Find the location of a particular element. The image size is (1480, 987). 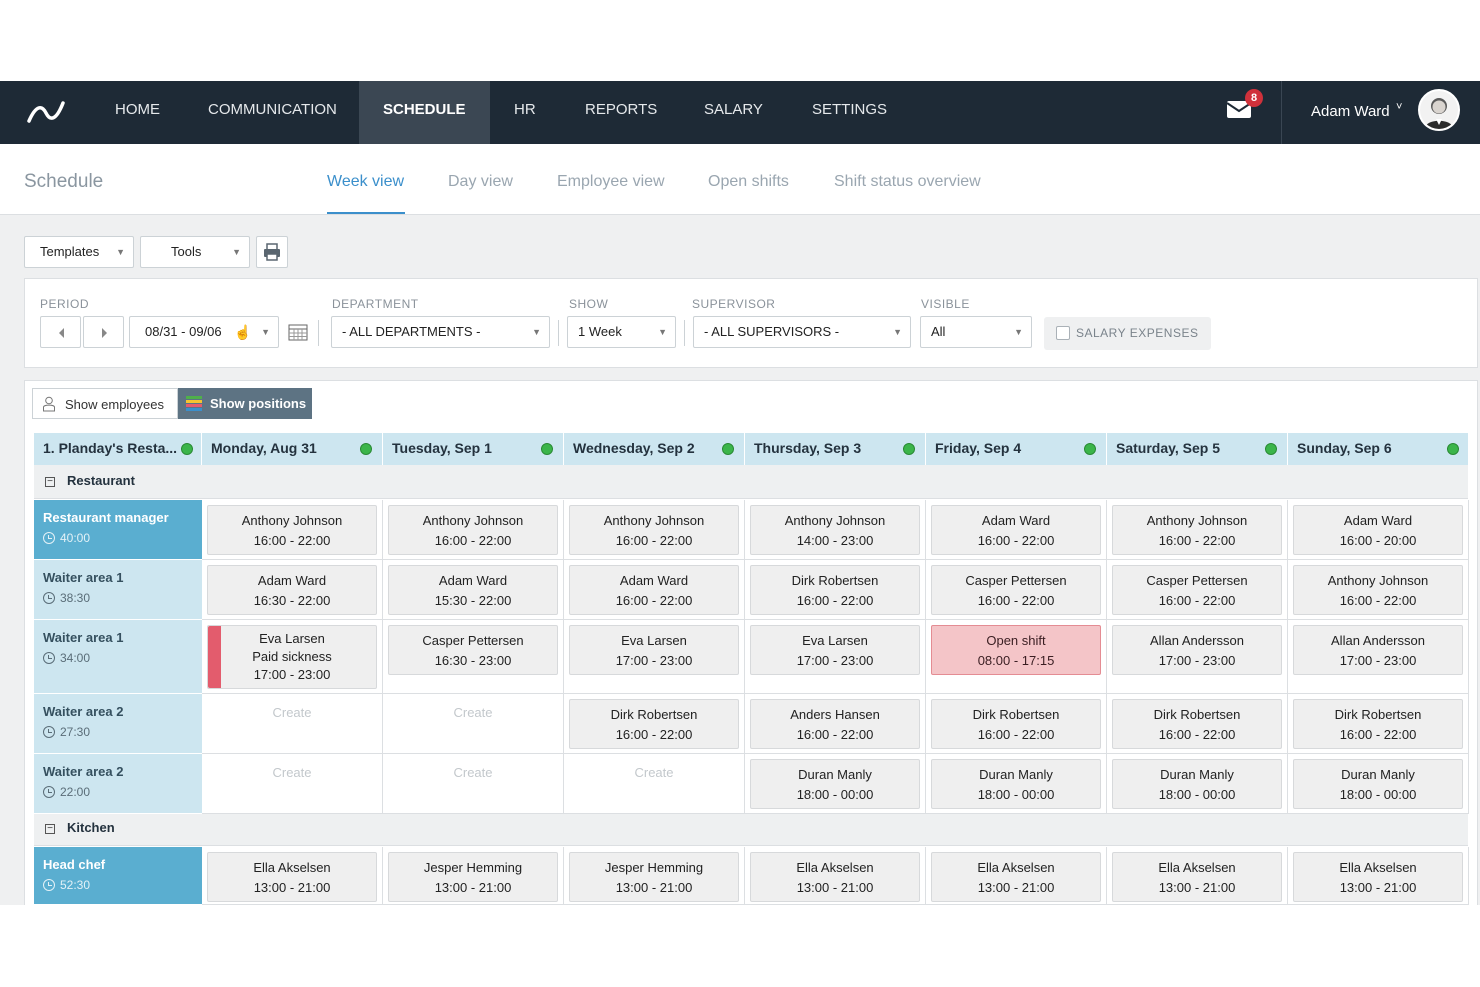

visible-select: All ▼ is located at coordinates (976, 332).